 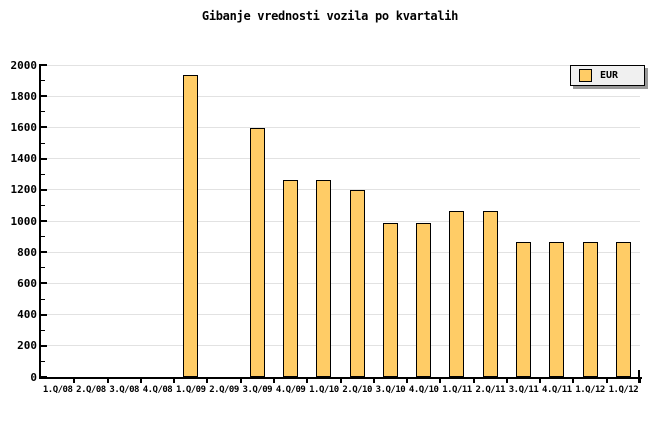 I want to click on x-axis-tick-label: 4.Q/11, so click(x=557, y=390).